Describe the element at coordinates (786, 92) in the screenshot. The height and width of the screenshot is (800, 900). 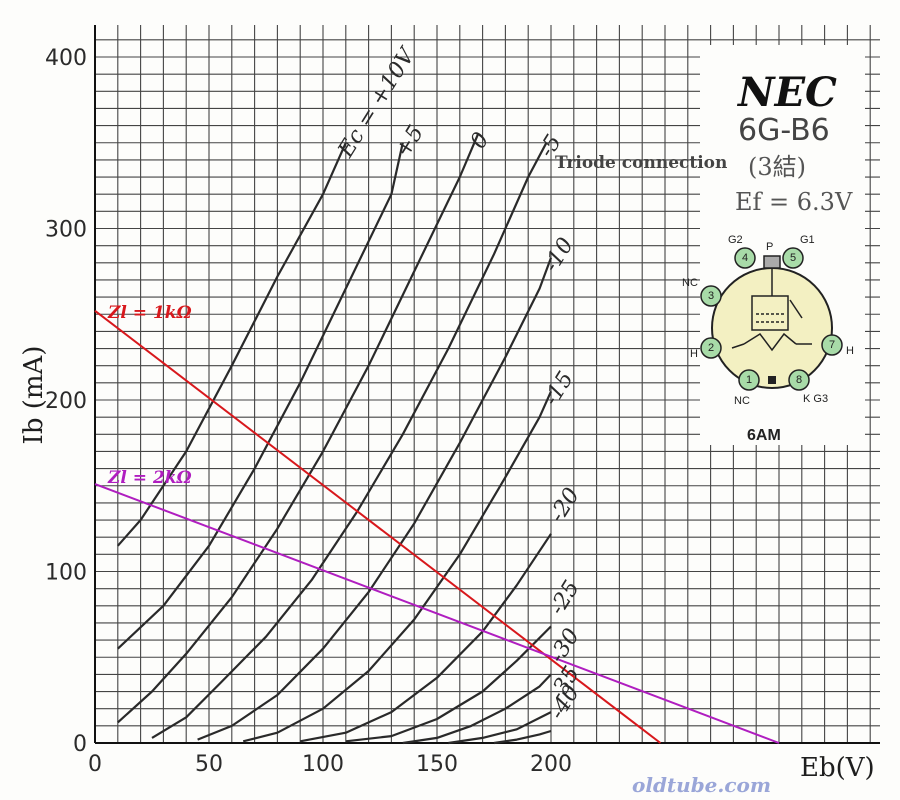
I see `brand-logo: NEC` at that location.